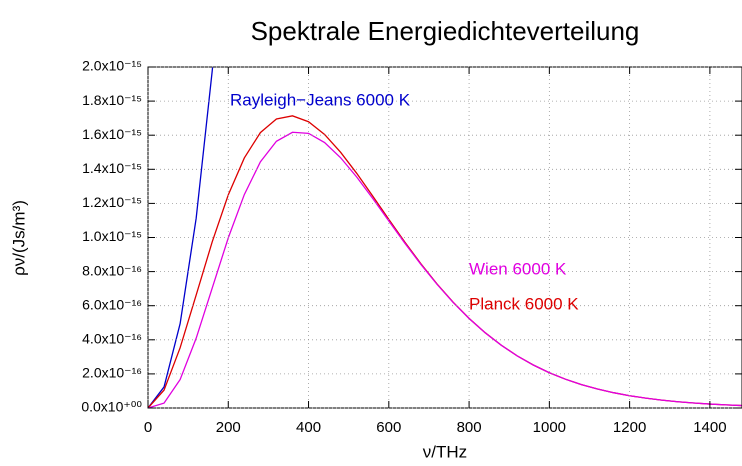 The width and height of the screenshot is (742, 466). Describe the element at coordinates (524, 303) in the screenshot. I see `series-label: Planck 6000 K` at that location.